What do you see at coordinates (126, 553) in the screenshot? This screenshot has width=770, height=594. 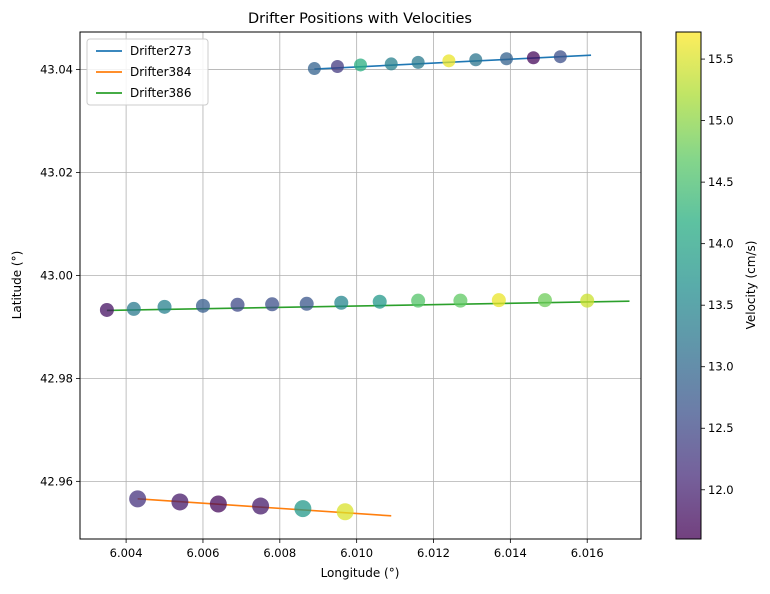 I see `x-tick-label: 6.004` at bounding box center [126, 553].